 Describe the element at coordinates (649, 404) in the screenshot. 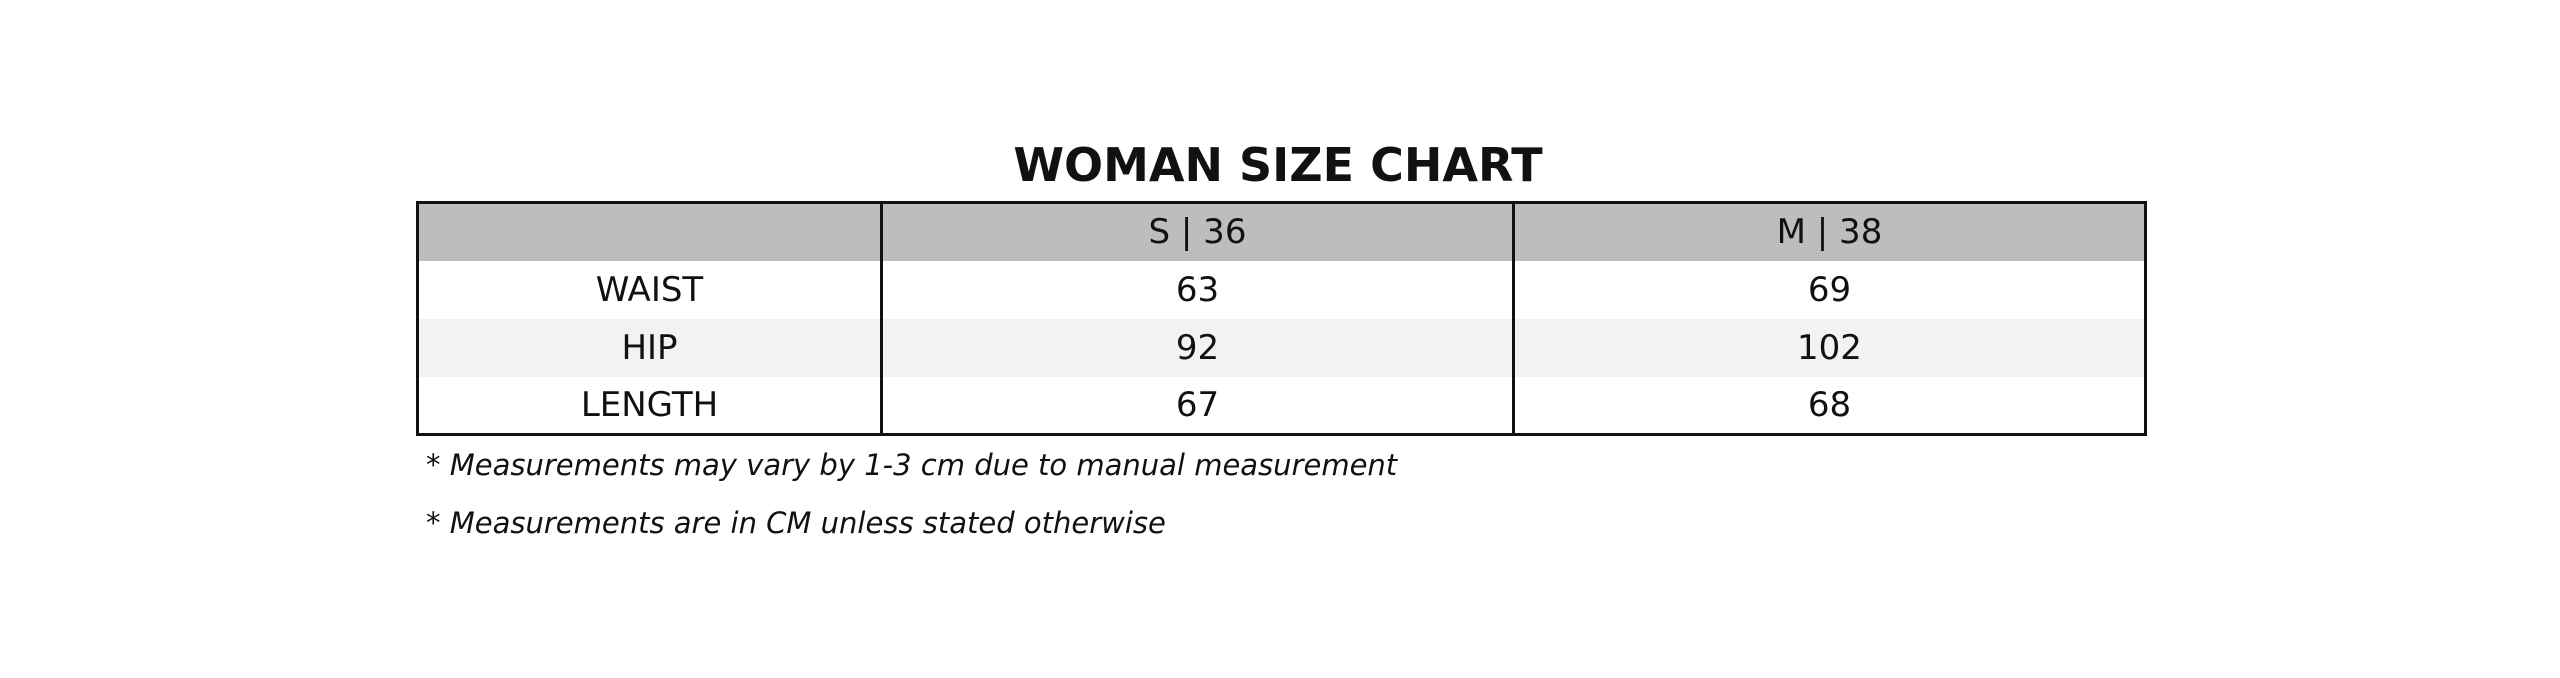

I see `row-label: LENGTH` at that location.